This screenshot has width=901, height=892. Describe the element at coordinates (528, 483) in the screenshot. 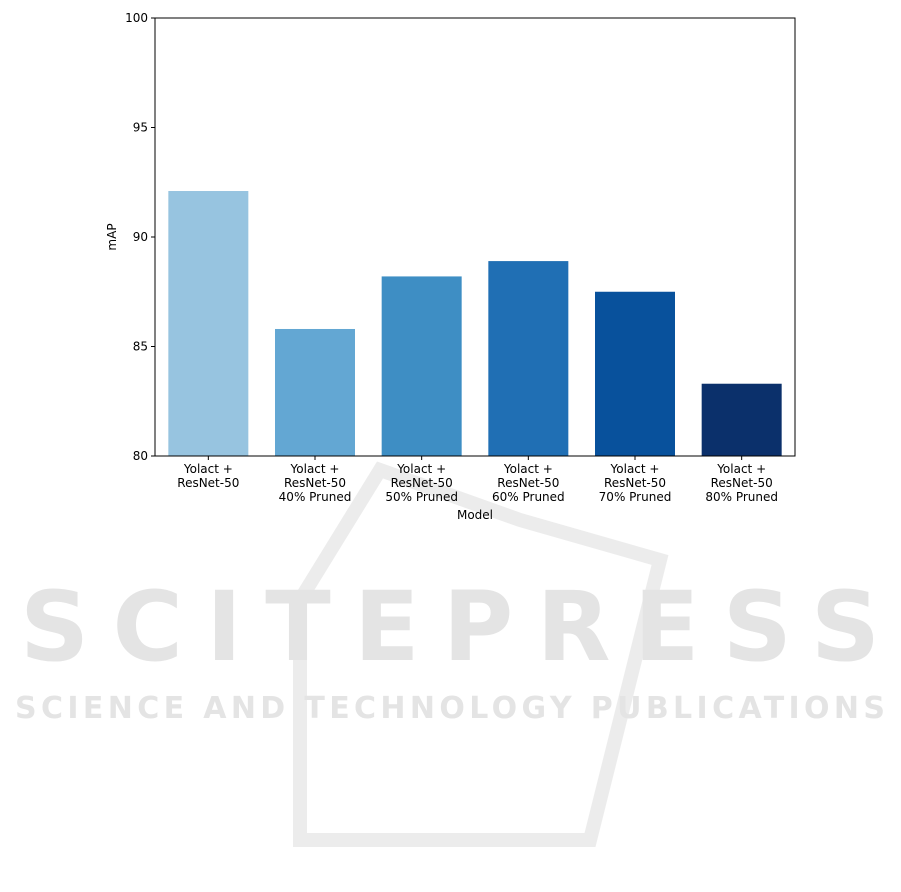

I see `x-tick-label: Yolact + ResNet-50 60% Pruned` at that location.